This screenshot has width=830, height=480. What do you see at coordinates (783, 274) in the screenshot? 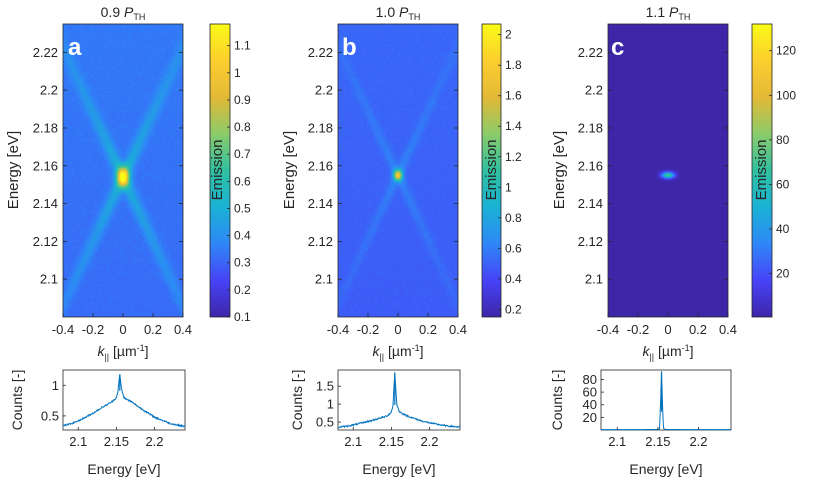
I see `colorbar-tick-label: 20` at bounding box center [783, 274].